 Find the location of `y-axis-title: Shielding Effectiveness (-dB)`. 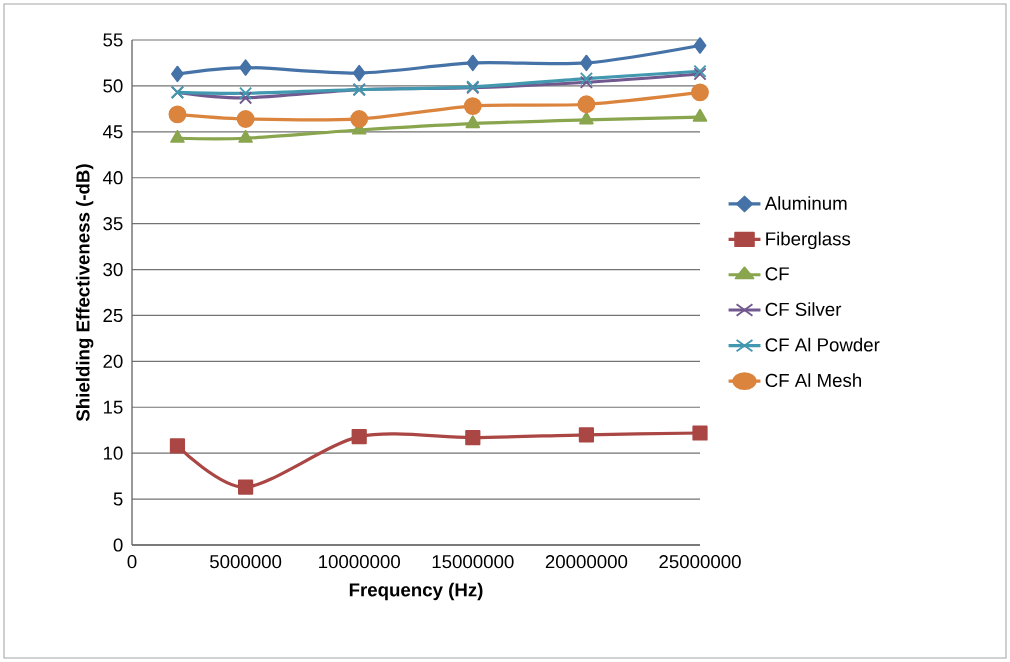

y-axis-title: Shielding Effectiveness (-dB) is located at coordinates (84, 293).